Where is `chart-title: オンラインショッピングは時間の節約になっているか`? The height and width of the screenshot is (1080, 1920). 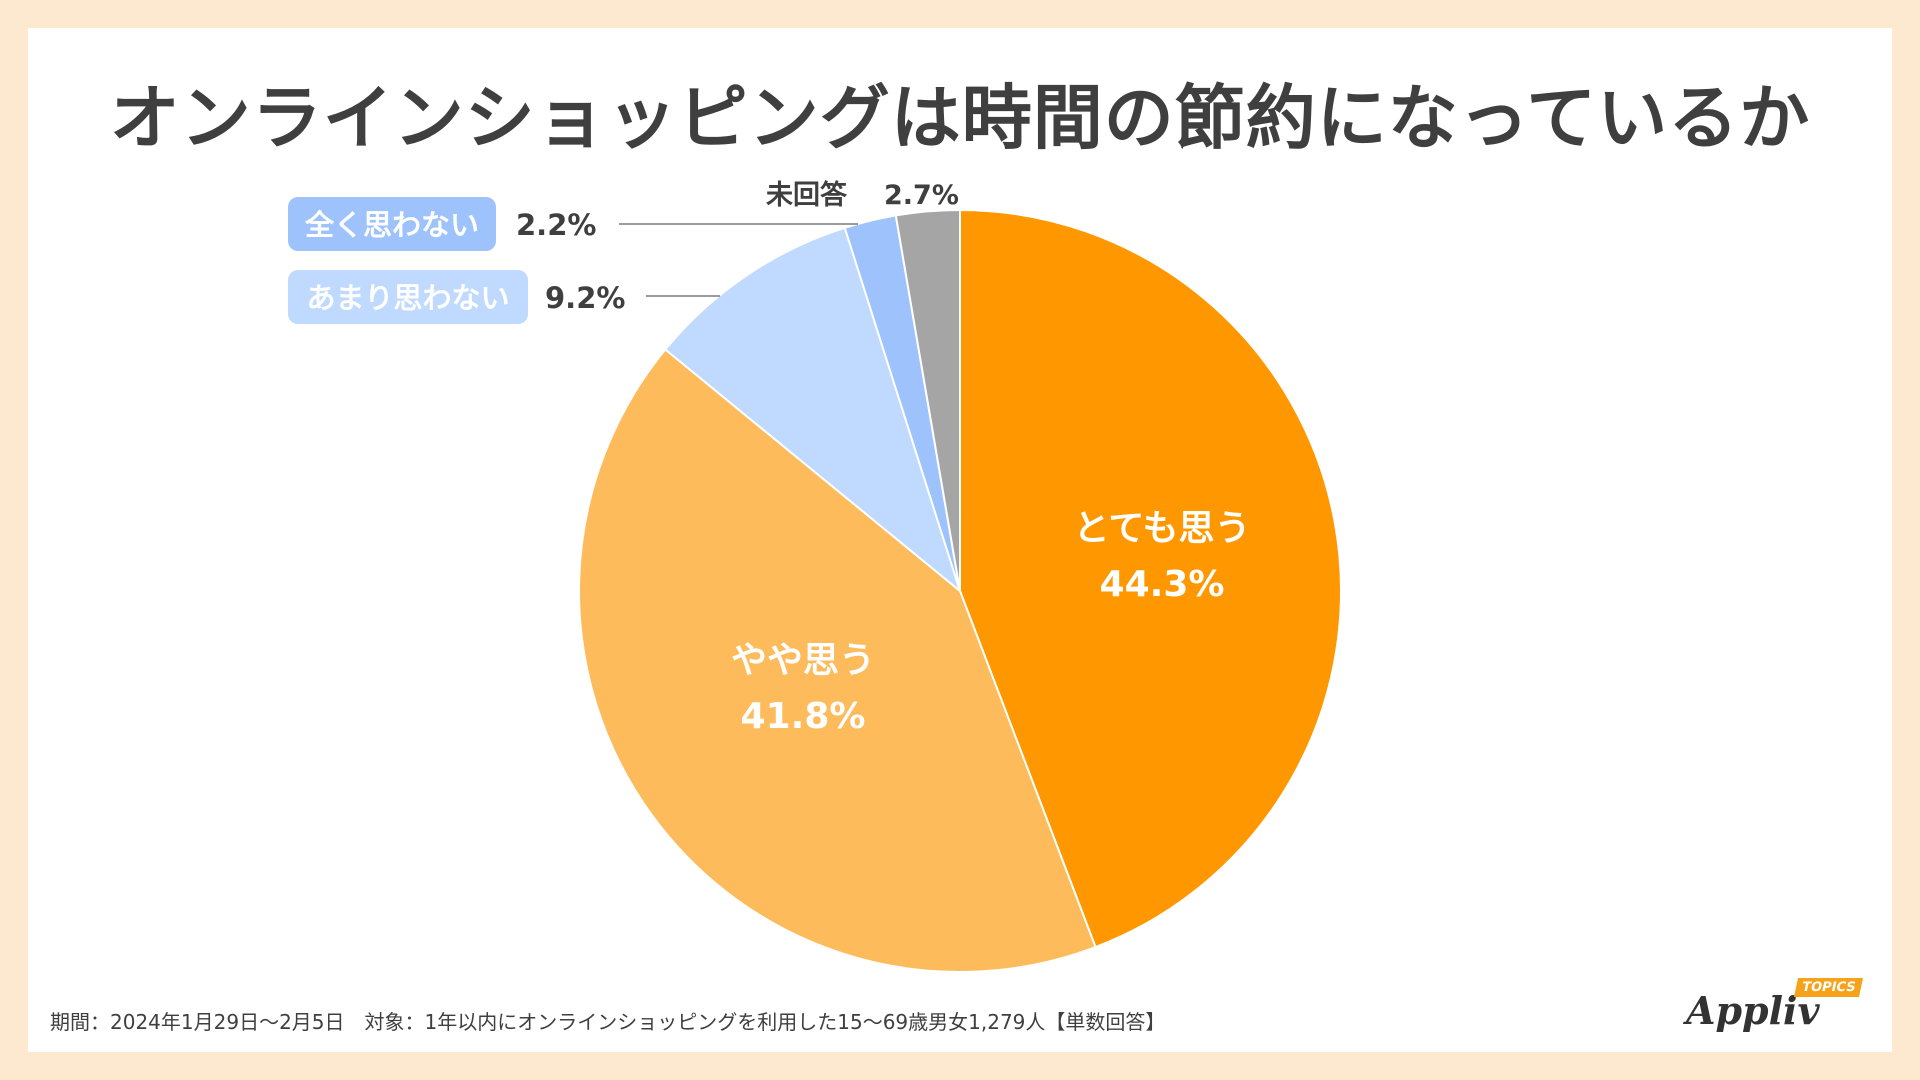 chart-title: オンラインショッピングは時間の節約になっているか is located at coordinates (960, 118).